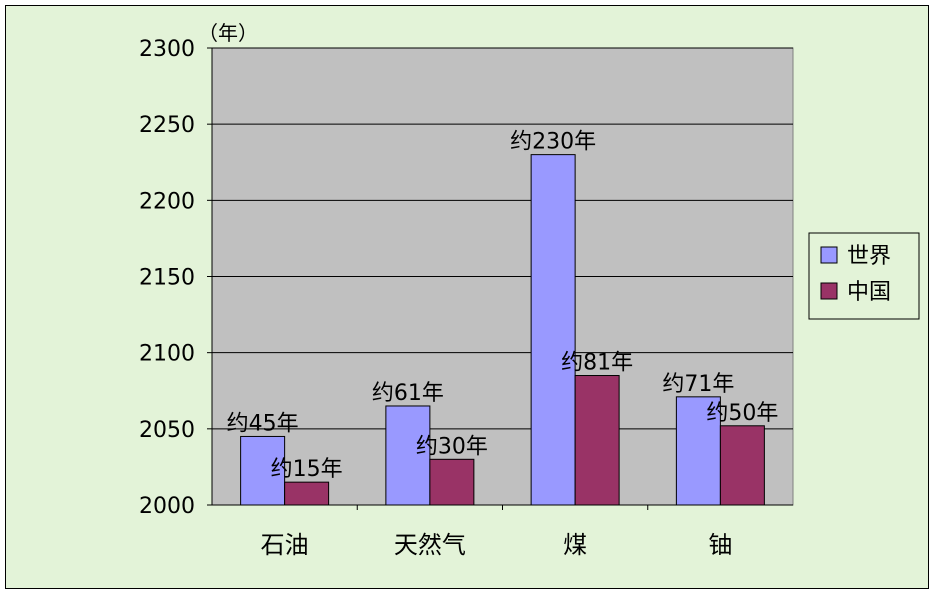 The image size is (936, 596). I want to click on y-tick-label: 2000, so click(167, 506).